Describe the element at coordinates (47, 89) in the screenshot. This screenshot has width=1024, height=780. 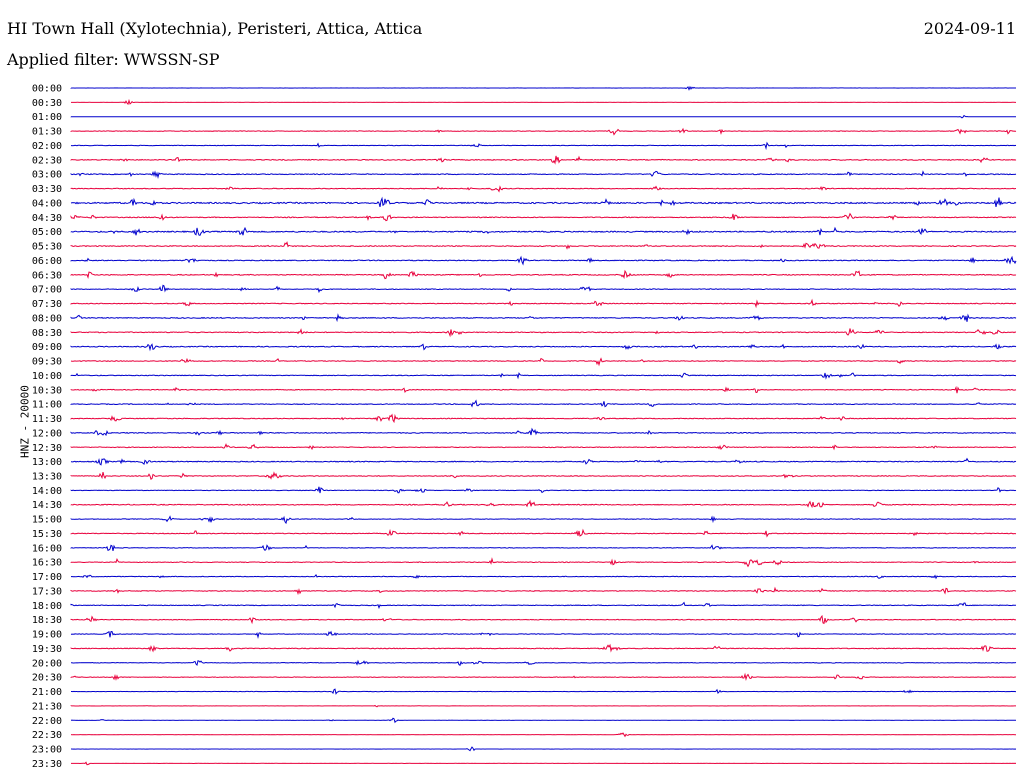
I see `row-time-label: 00:00` at that location.